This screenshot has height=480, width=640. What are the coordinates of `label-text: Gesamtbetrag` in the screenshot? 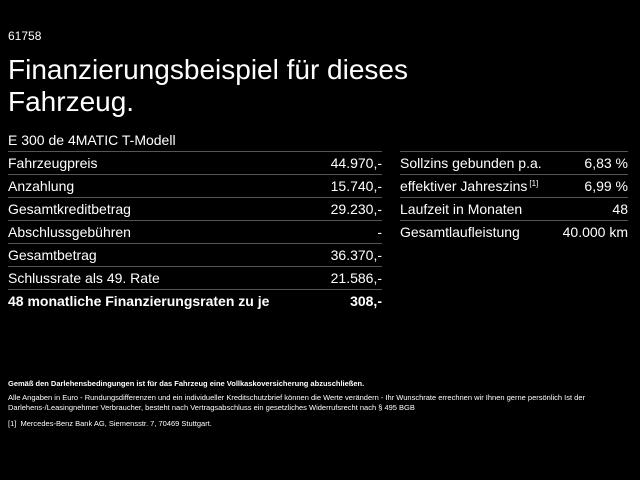 It's located at (52, 255).